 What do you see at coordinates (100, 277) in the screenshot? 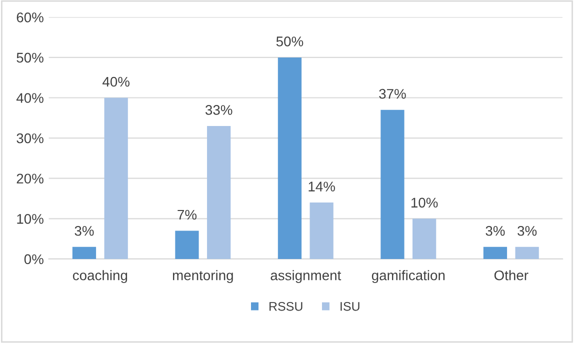
I see `x-tick-label: coaching` at bounding box center [100, 277].